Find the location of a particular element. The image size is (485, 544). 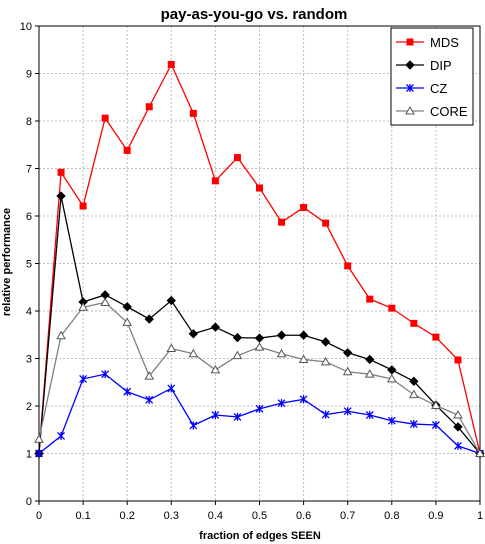

y-tick-label: 3 is located at coordinates (29, 360).